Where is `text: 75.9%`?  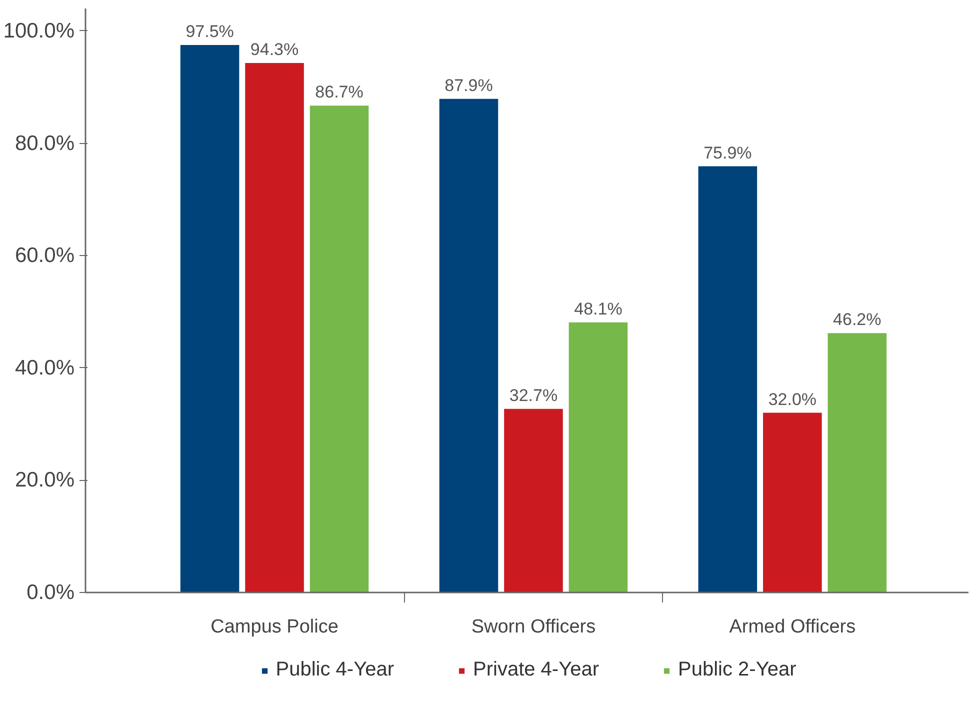 text: 75.9% is located at coordinates (728, 152).